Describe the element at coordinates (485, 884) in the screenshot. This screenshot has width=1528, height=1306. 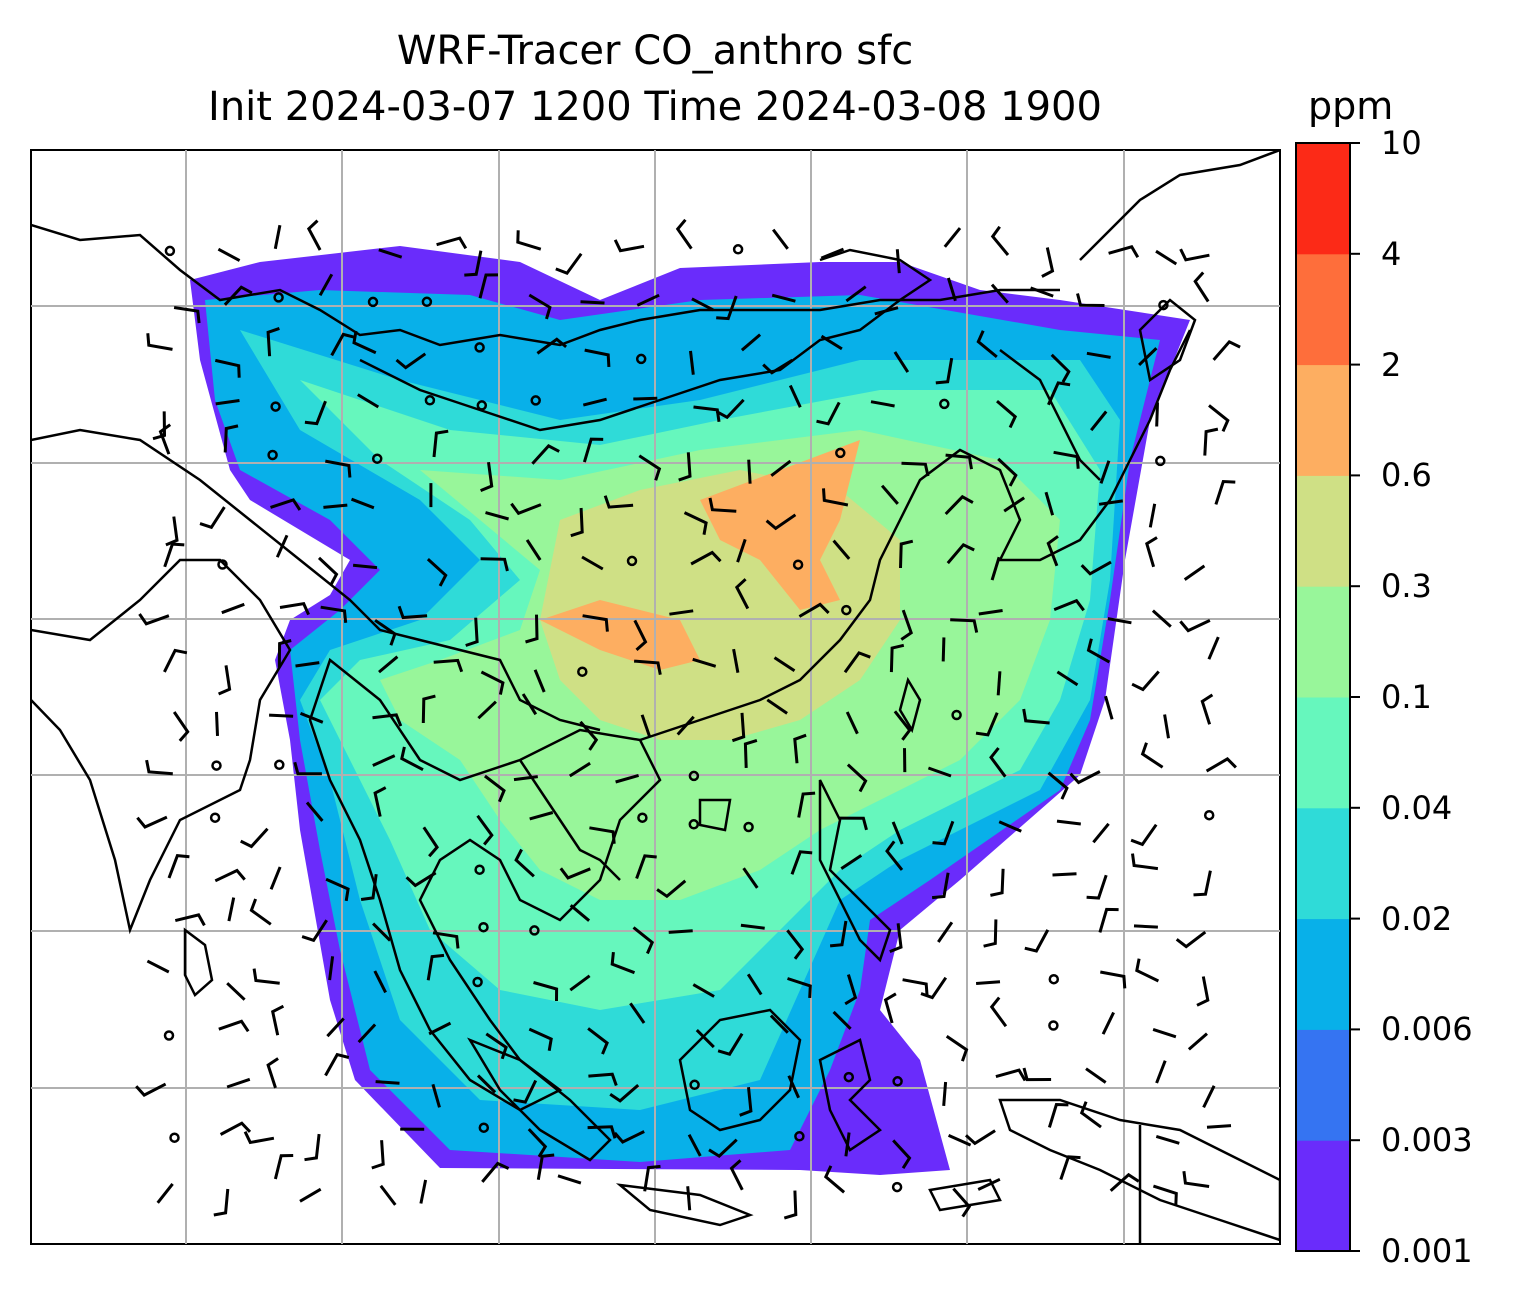
I see `coastline-indochina` at that location.